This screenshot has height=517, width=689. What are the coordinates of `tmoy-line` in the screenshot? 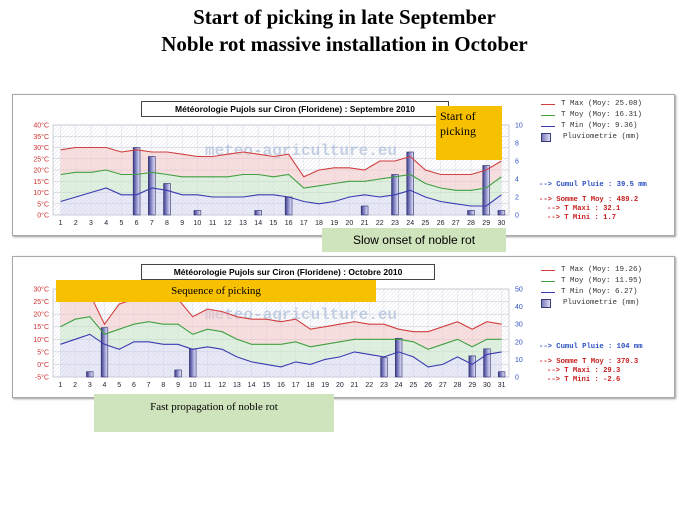 It's located at (281, 333).